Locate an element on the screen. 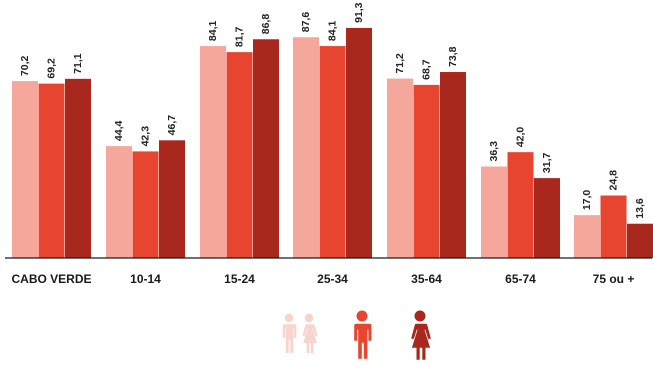  value-label: 71,1 is located at coordinates (78, 63).